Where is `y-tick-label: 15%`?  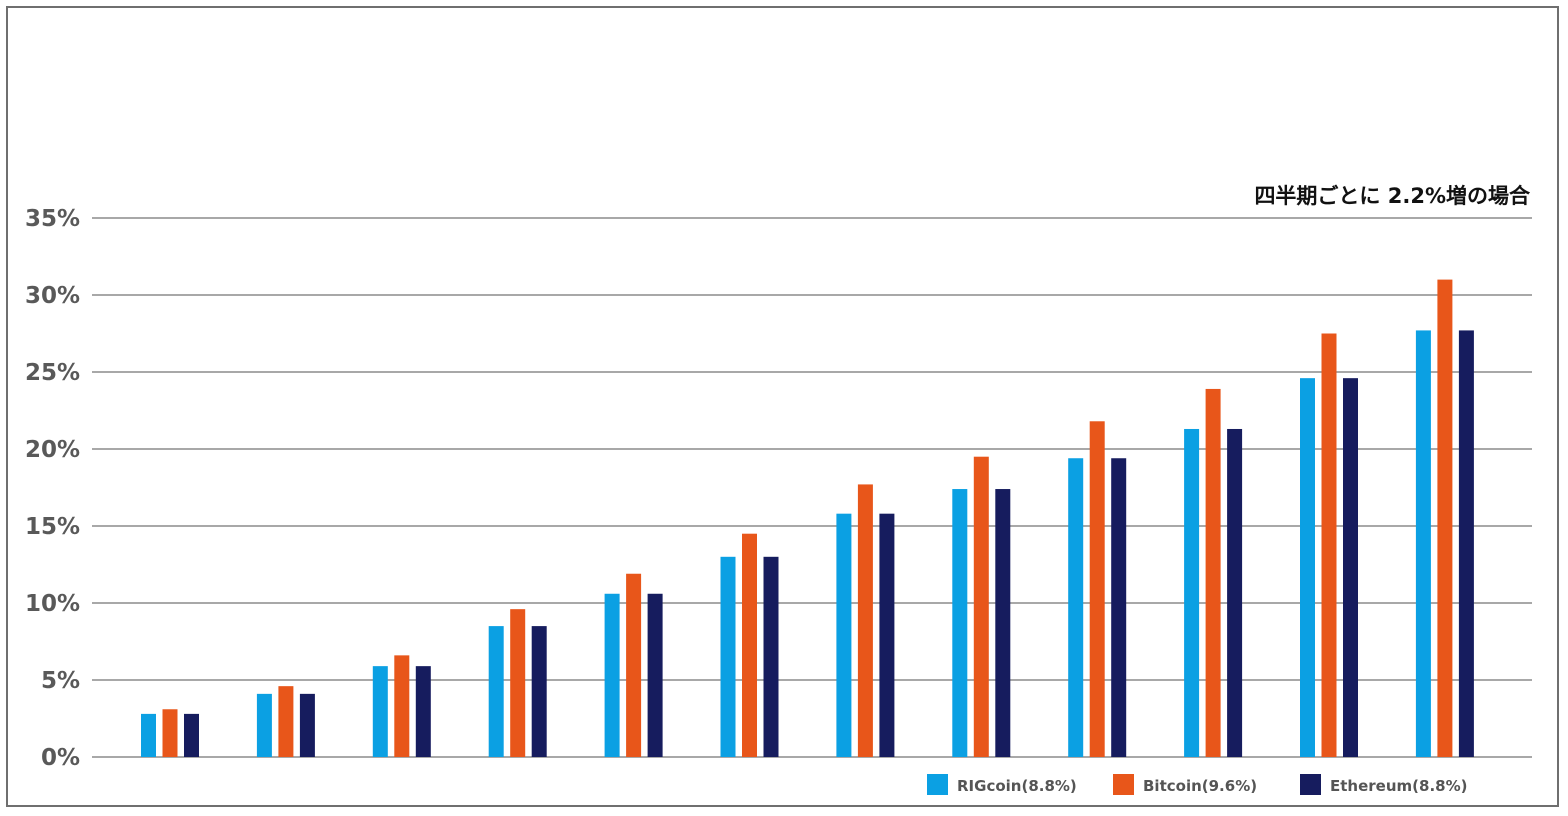
y-tick-label: 15% is located at coordinates (52, 527).